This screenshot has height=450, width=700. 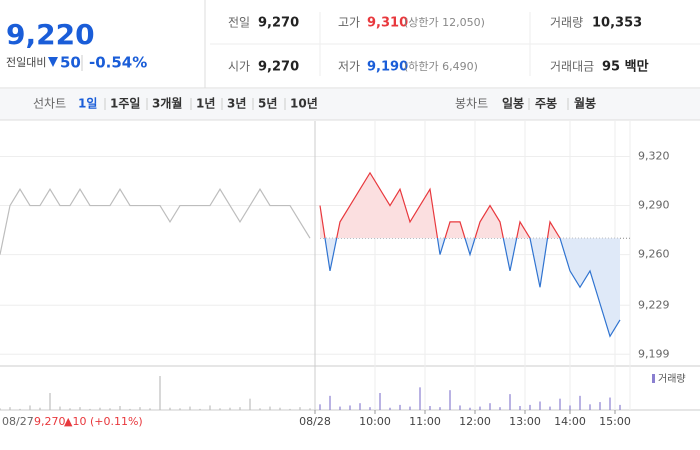 What do you see at coordinates (315, 421) in the screenshot?
I see `x-tick-label: 08/28` at bounding box center [315, 421].